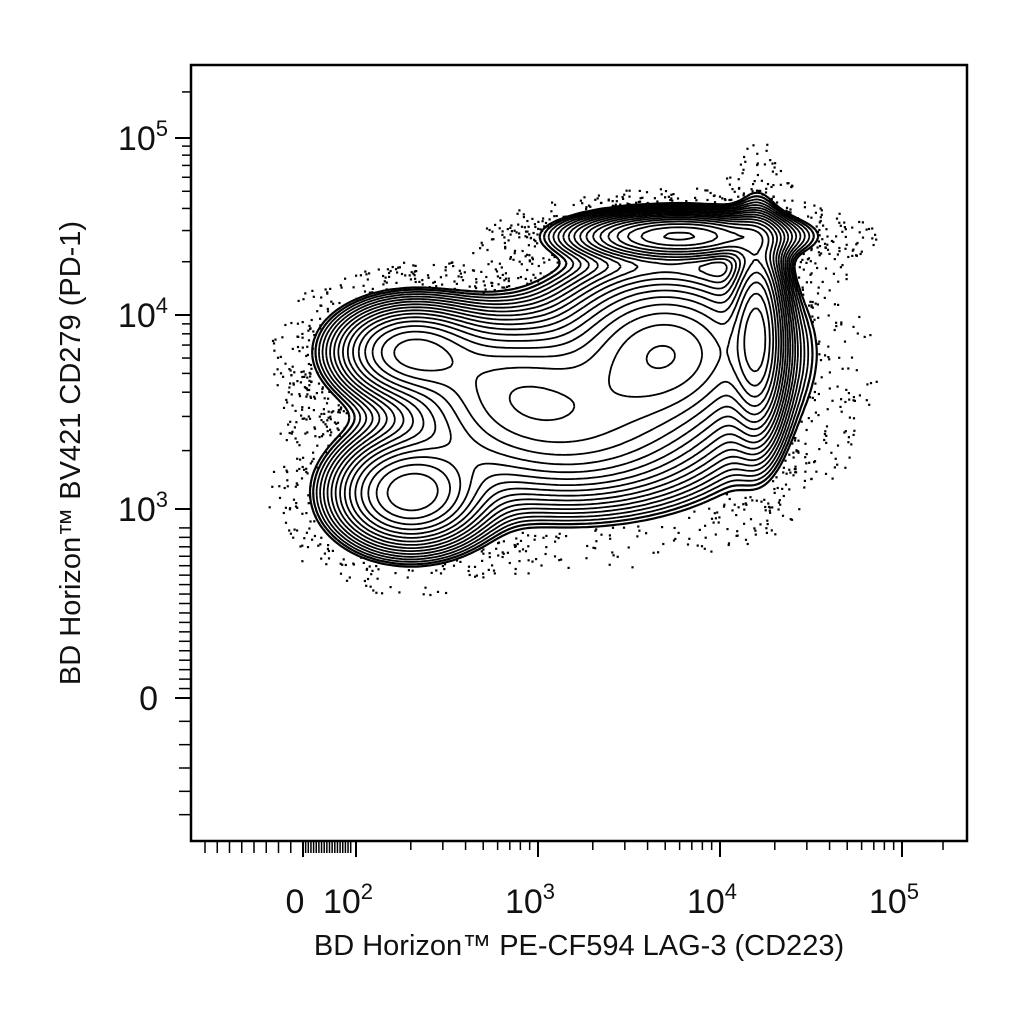 Image resolution: width=1024 pixels, height=1024 pixels. Describe the element at coordinates (579, 946) in the screenshot. I see `x-axis-title: BD Horizon™ PE-CF594 LAG-3 (CD223)` at that location.